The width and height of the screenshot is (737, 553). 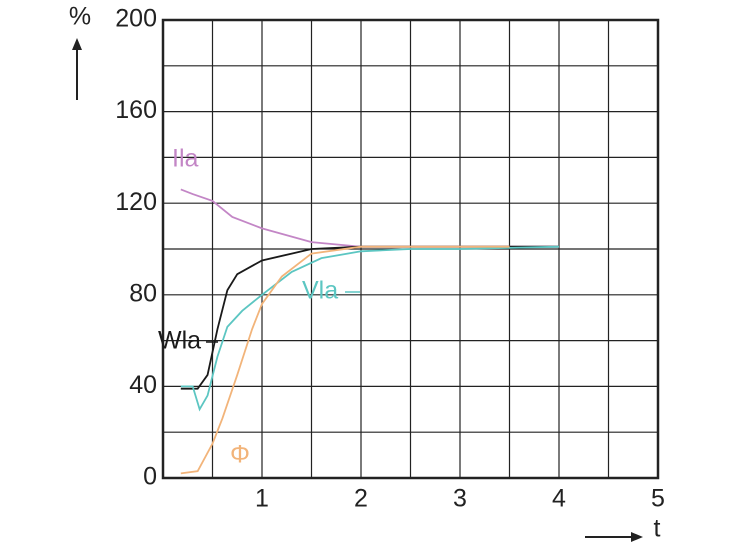 I want to click on x-tick-label: 5, so click(x=658, y=499).